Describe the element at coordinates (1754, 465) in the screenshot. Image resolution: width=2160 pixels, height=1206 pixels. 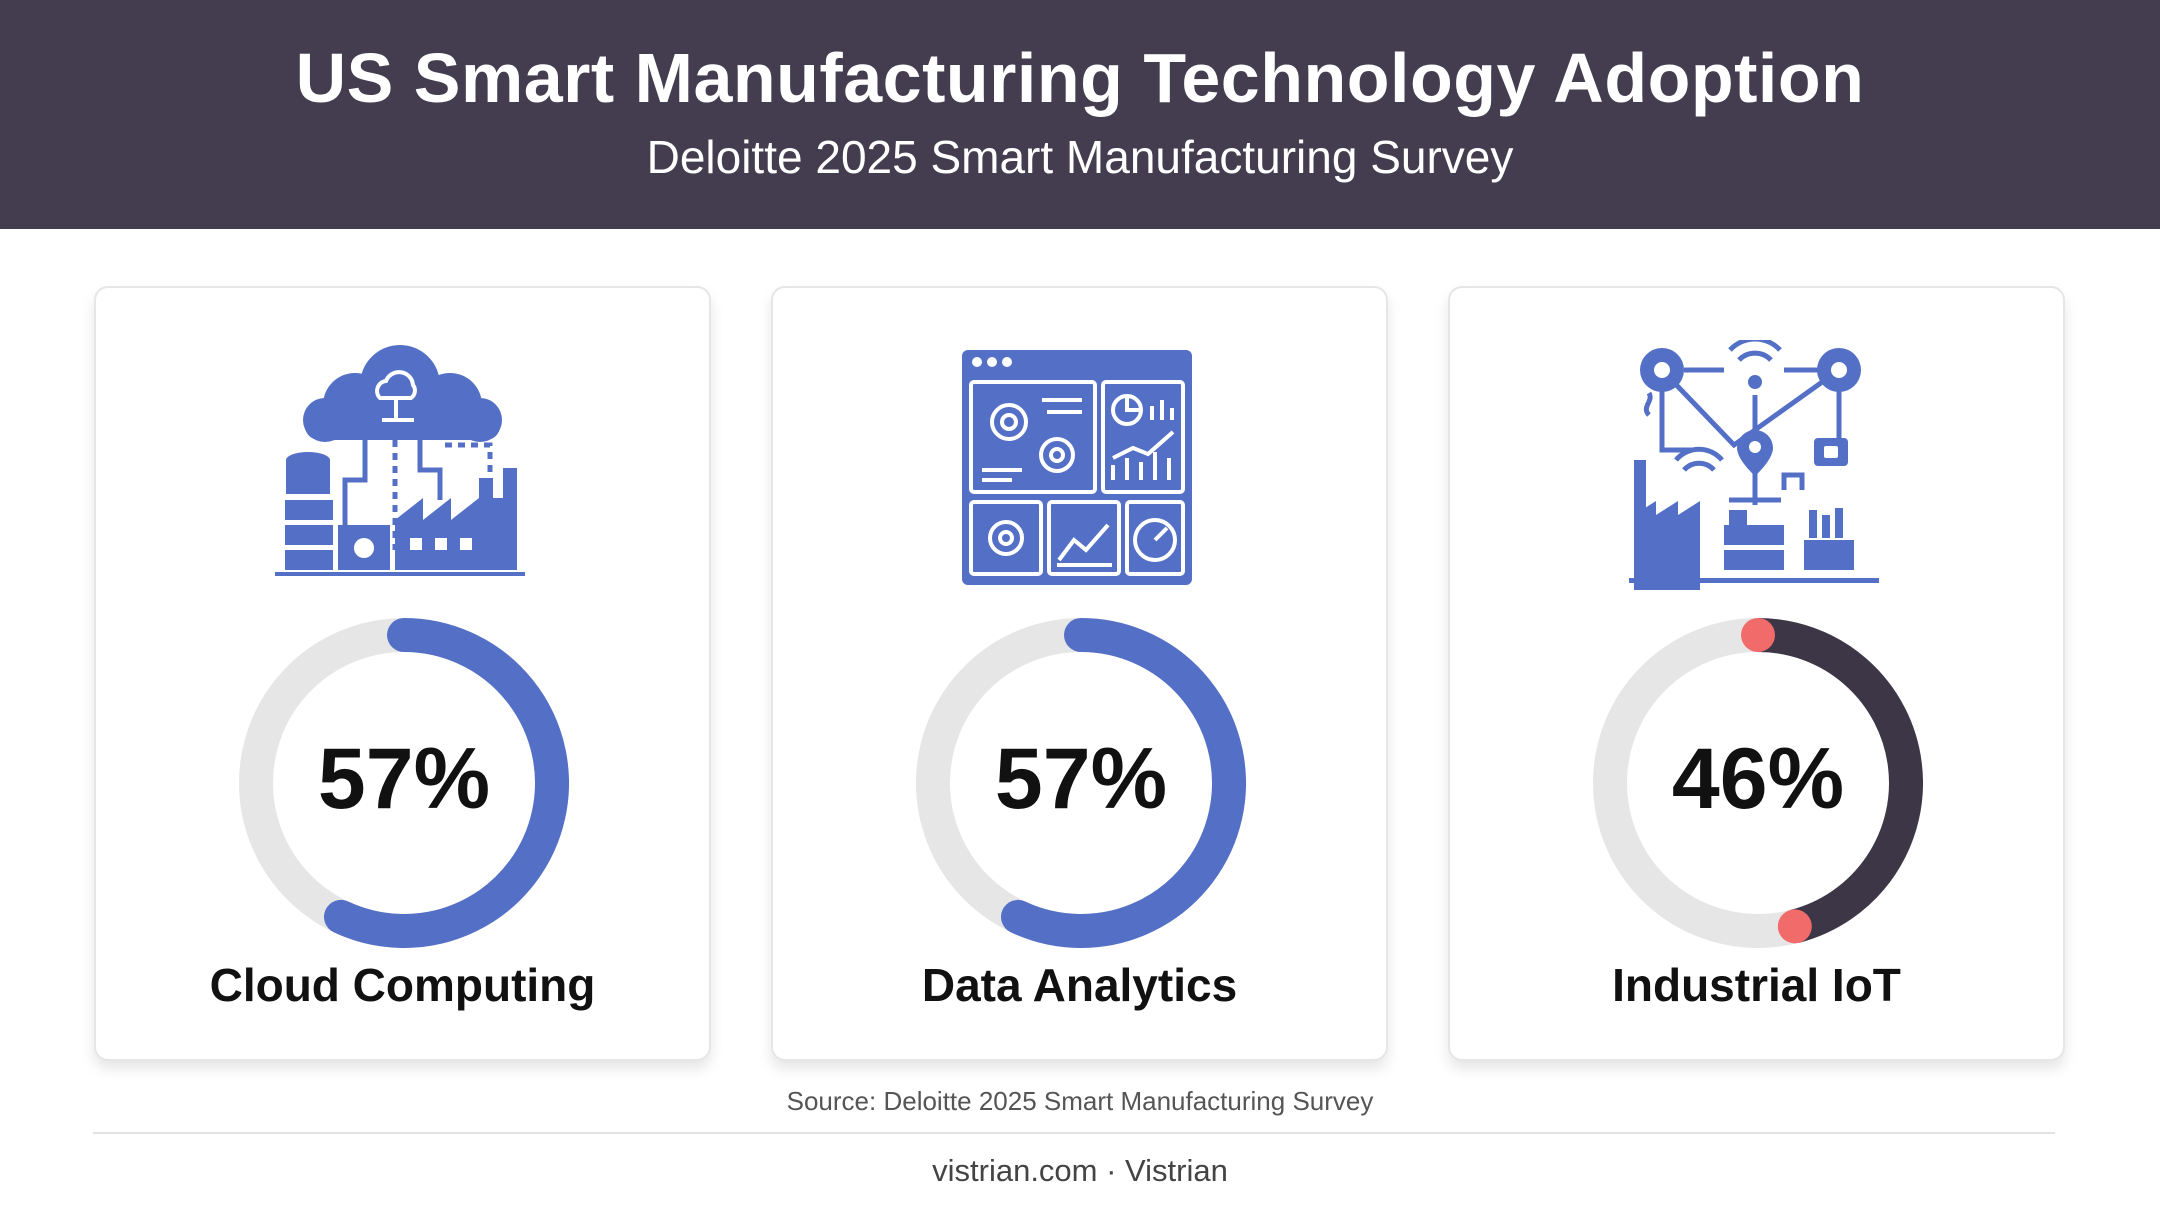
I see `iot-network-icon` at that location.